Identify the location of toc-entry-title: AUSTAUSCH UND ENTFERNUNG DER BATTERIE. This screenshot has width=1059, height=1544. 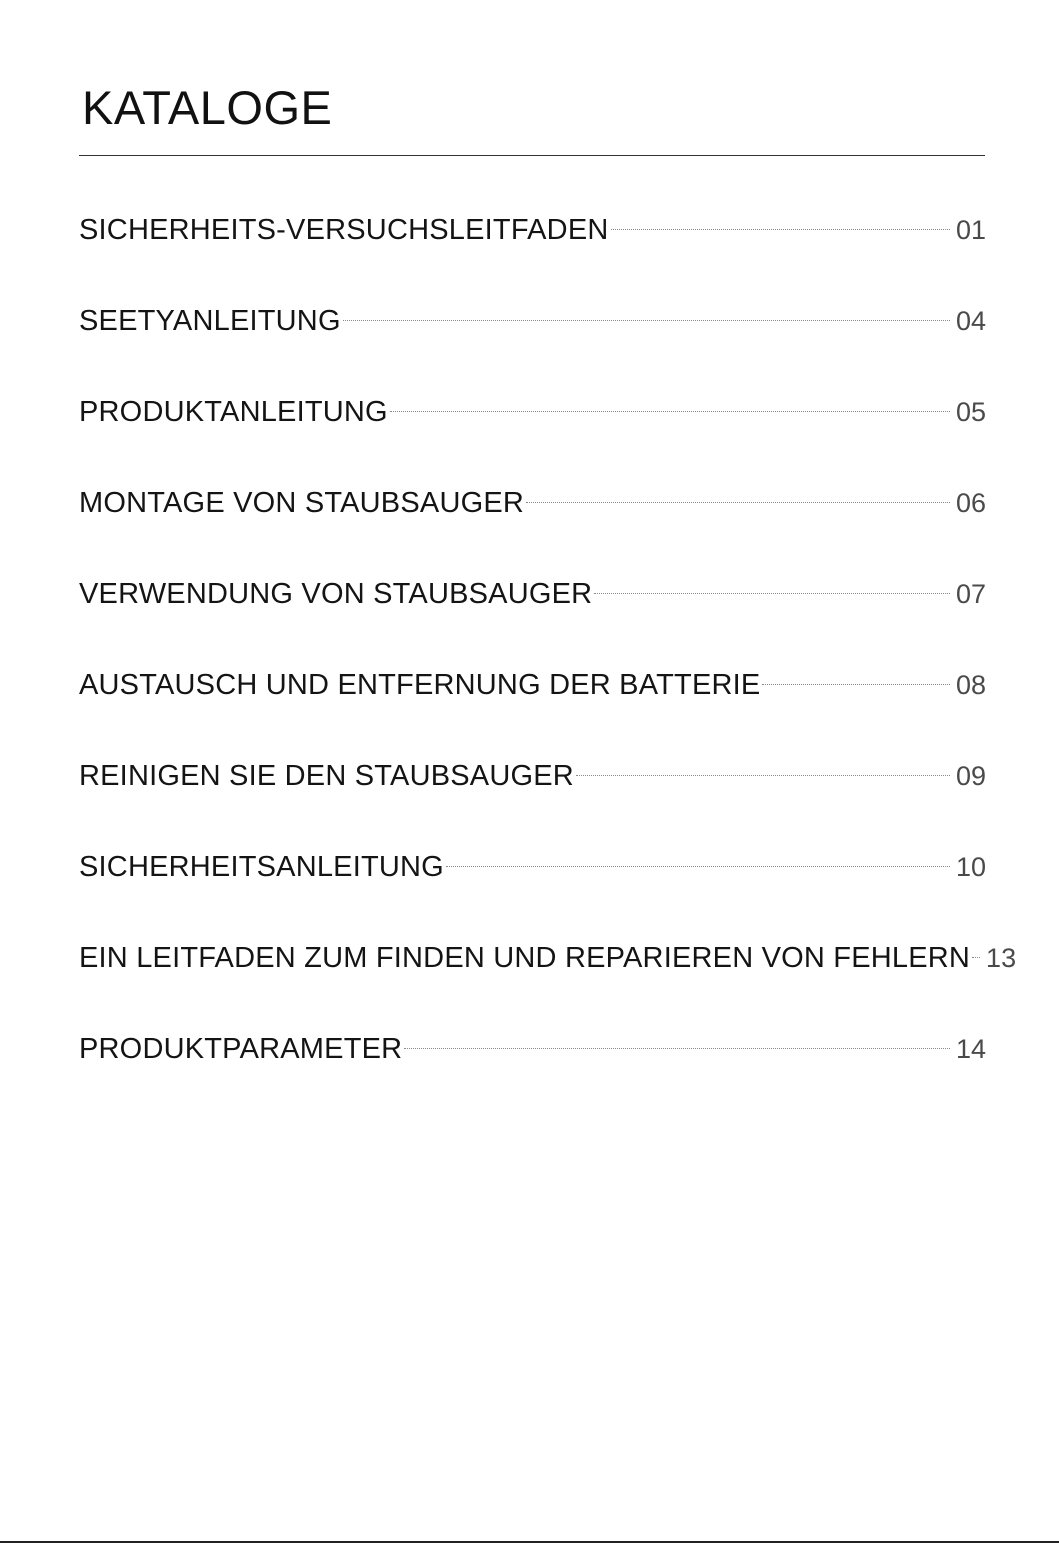
(420, 685).